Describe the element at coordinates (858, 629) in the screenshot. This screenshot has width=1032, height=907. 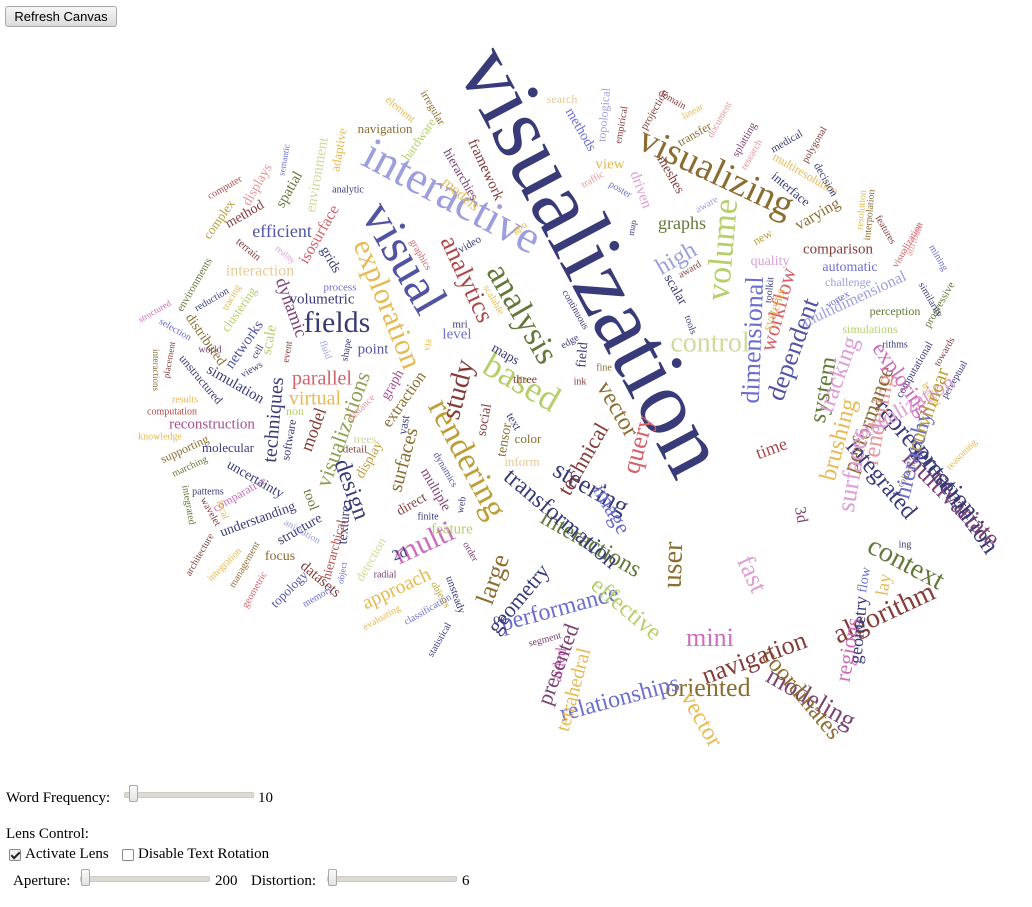
I see `cloud-word: geometry` at that location.